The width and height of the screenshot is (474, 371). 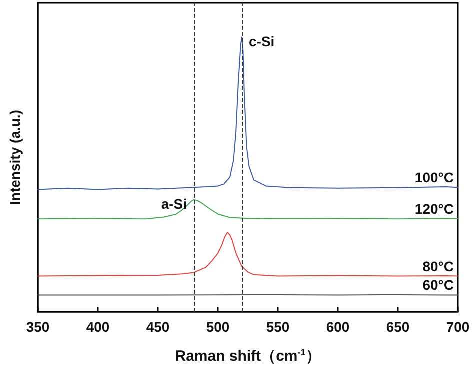 I want to click on x-tick-label: 700, so click(x=458, y=327).